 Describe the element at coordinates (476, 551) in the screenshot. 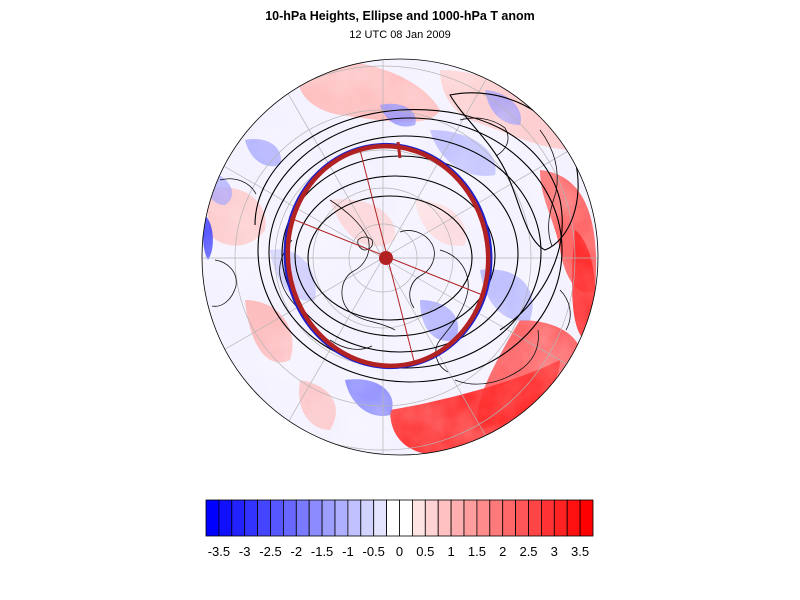

I see `colorbar-tick-label: 1.5` at that location.